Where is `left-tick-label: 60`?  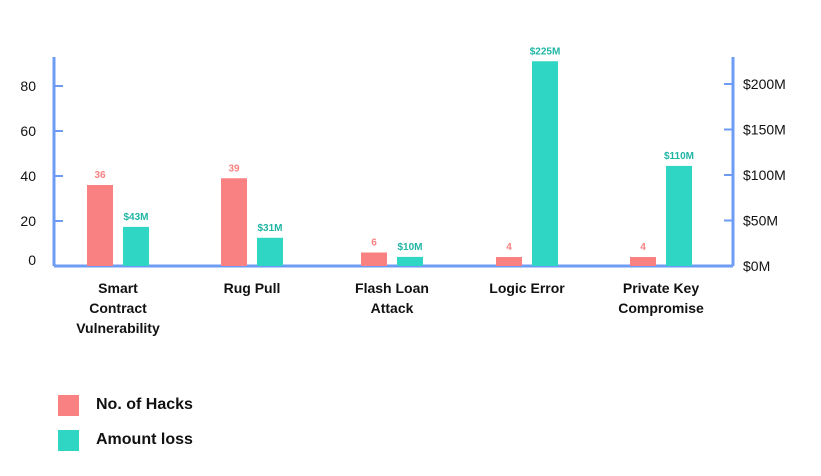
left-tick-label: 60 is located at coordinates (28, 131).